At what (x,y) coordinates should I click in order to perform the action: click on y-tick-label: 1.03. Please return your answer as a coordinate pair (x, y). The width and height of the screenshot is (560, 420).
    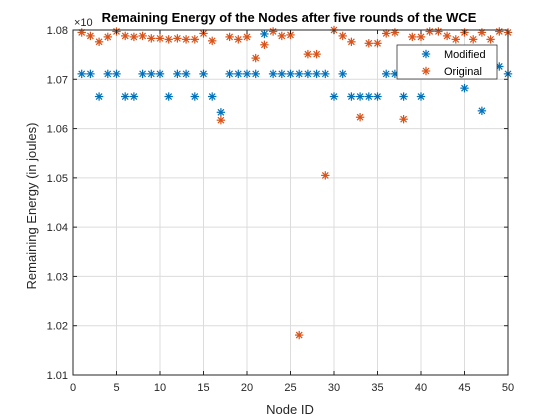
    Looking at the image, I should click on (57, 277).